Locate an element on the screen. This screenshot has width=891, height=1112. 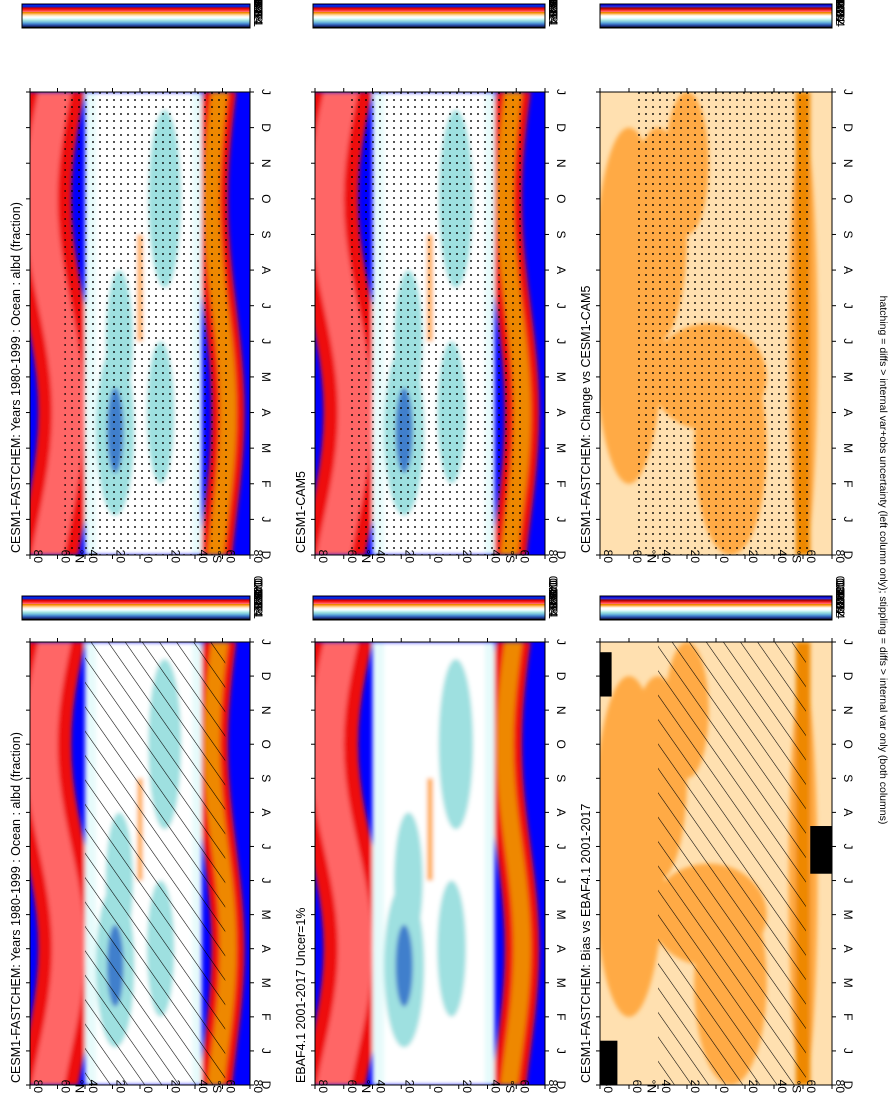
colorbar-label: 0.5 is located at coordinates (553, 588).